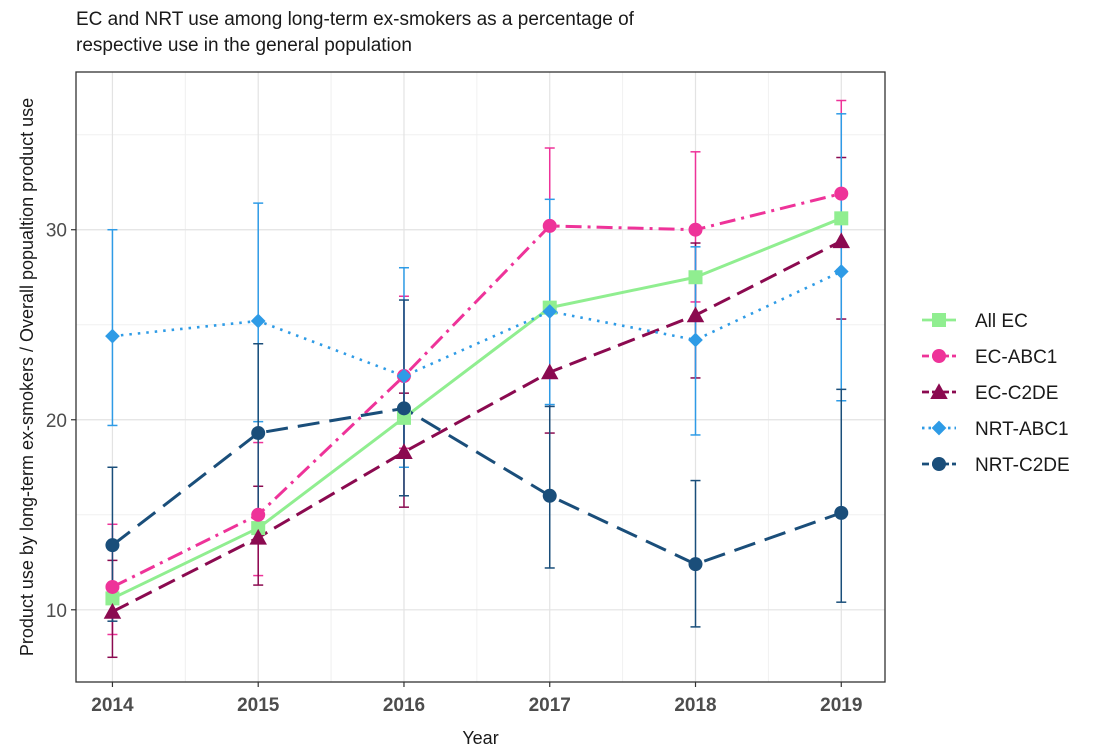 The image size is (1111, 752). Describe the element at coordinates (480, 738) in the screenshot. I see `x-axis-title: Year` at that location.